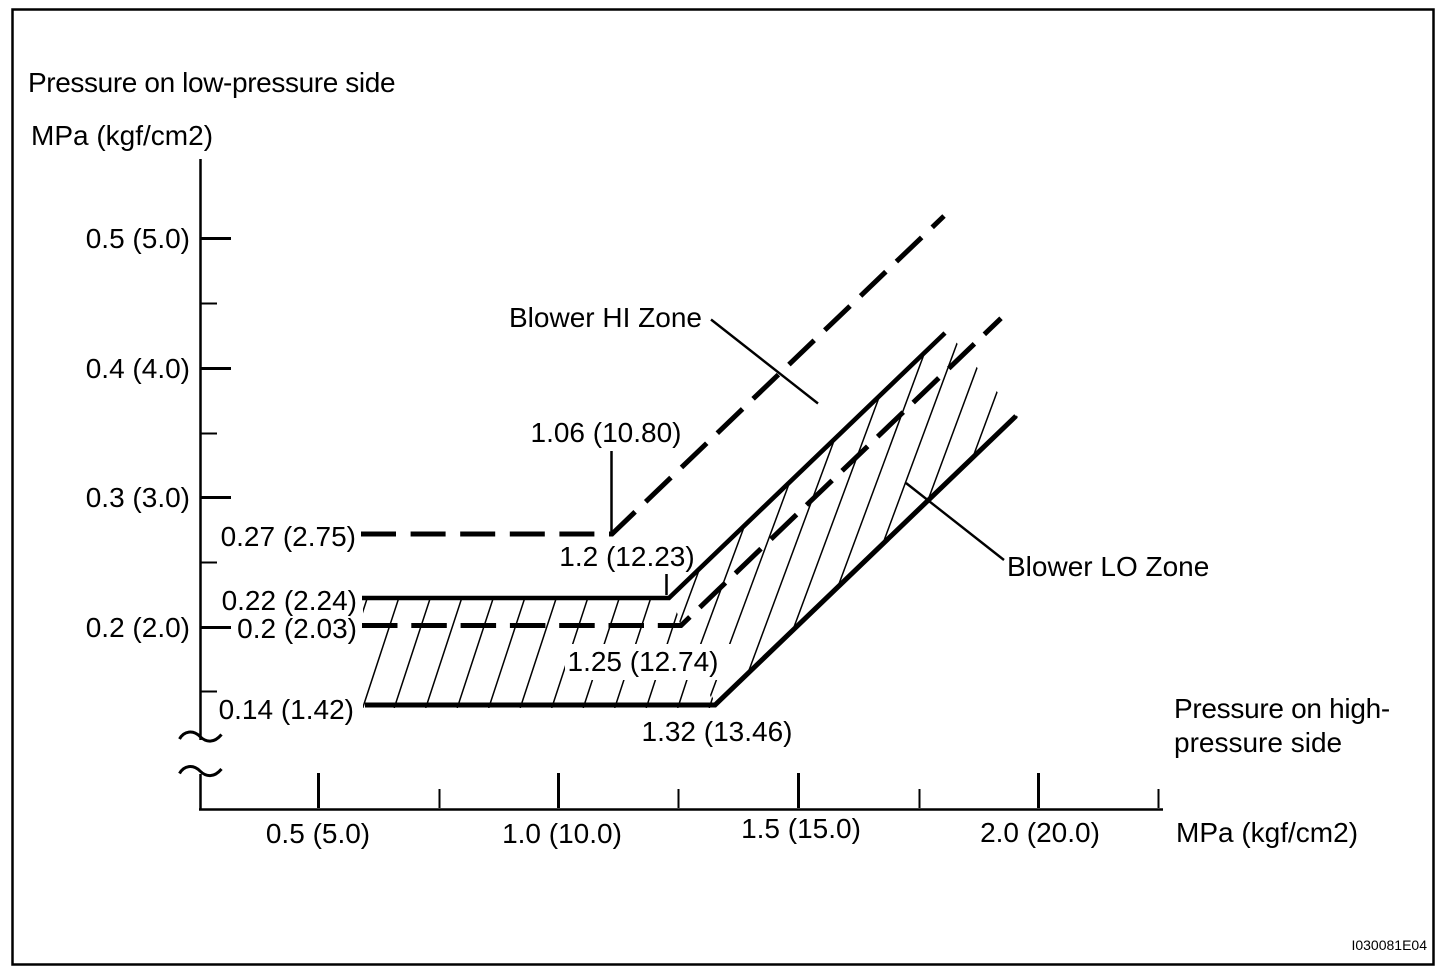 The width and height of the screenshot is (1456, 974). I want to click on svg-text: I030081E04, so click(1389, 945).